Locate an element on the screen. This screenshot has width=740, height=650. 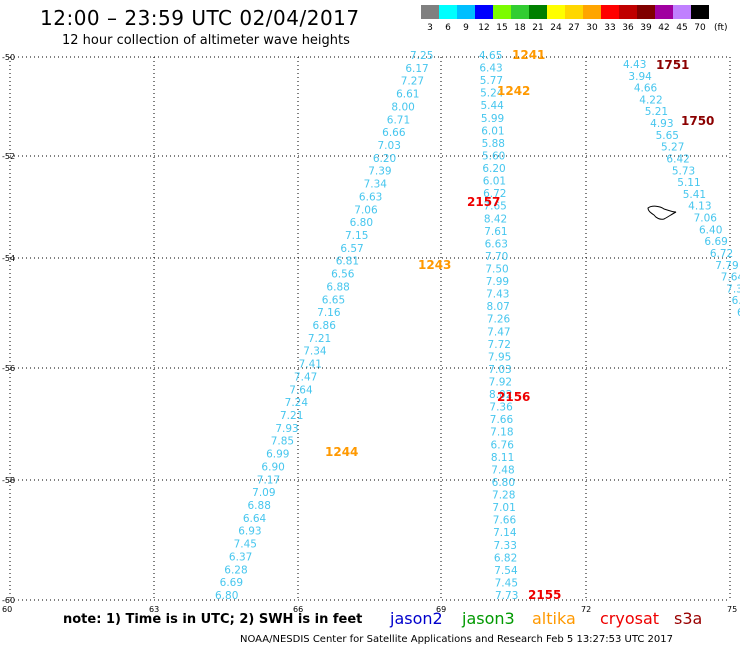
wave-height-value: 6.63 is located at coordinates (496, 244).